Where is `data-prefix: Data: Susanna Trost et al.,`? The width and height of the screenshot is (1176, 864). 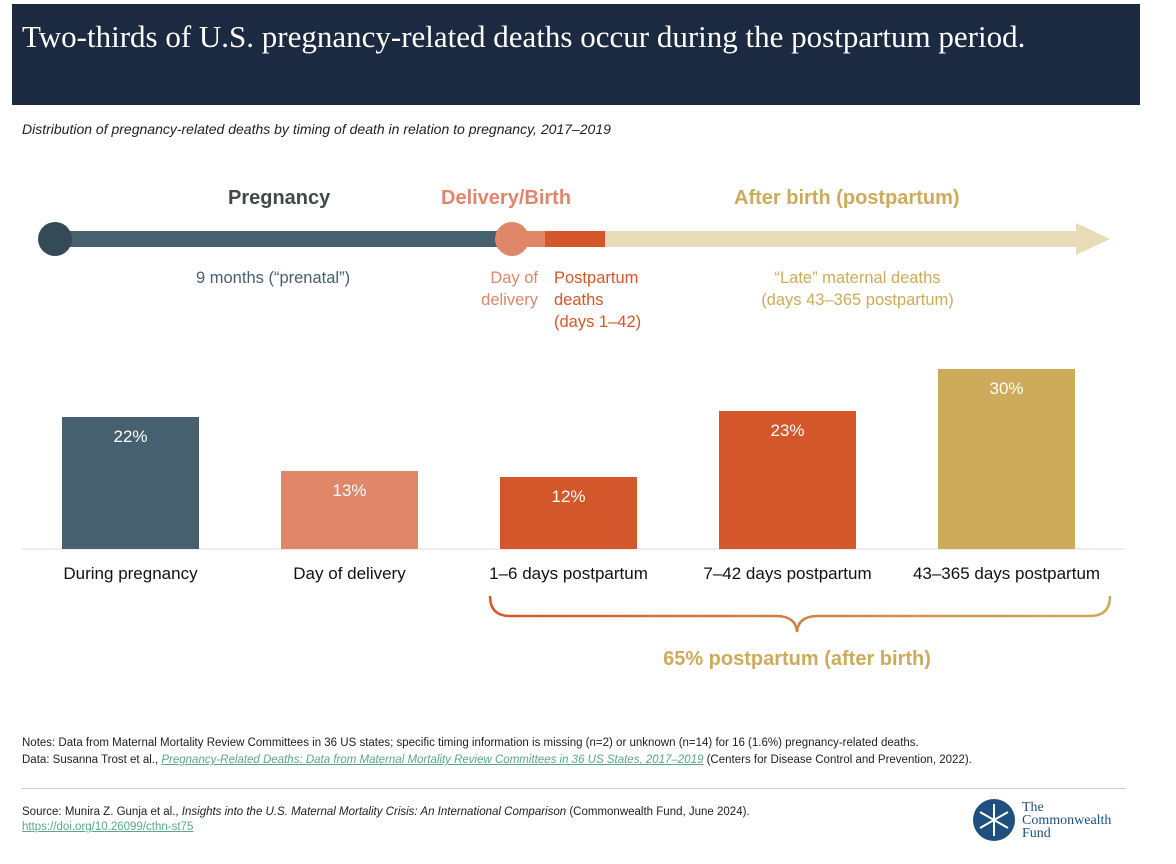
data-prefix: Data: Susanna Trost et al., is located at coordinates (92, 760).